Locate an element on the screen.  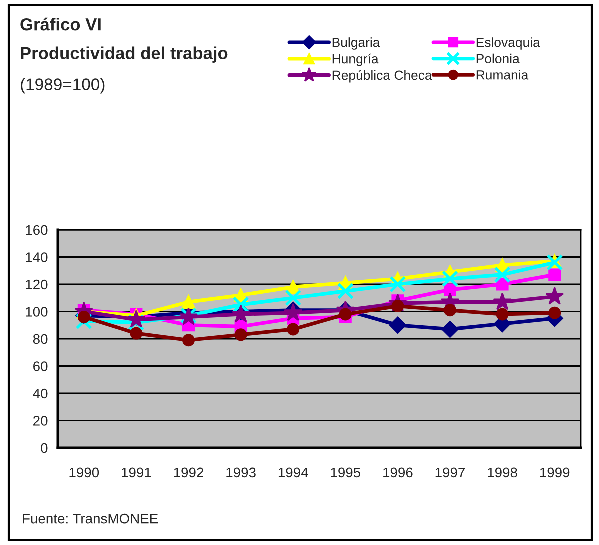
source-note: Fuente: TransMONEE is located at coordinates (90, 519).